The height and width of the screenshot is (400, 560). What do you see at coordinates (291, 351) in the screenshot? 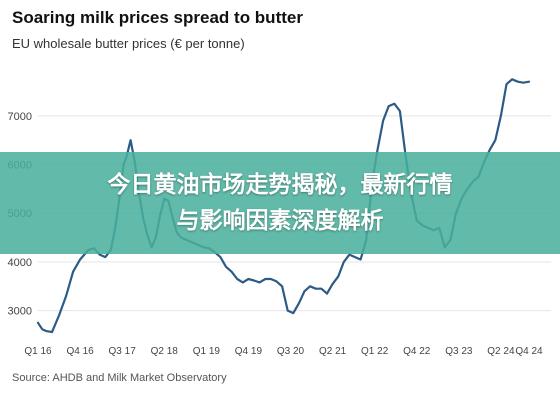
I see `x-tick-label: Q3 20` at bounding box center [291, 351].